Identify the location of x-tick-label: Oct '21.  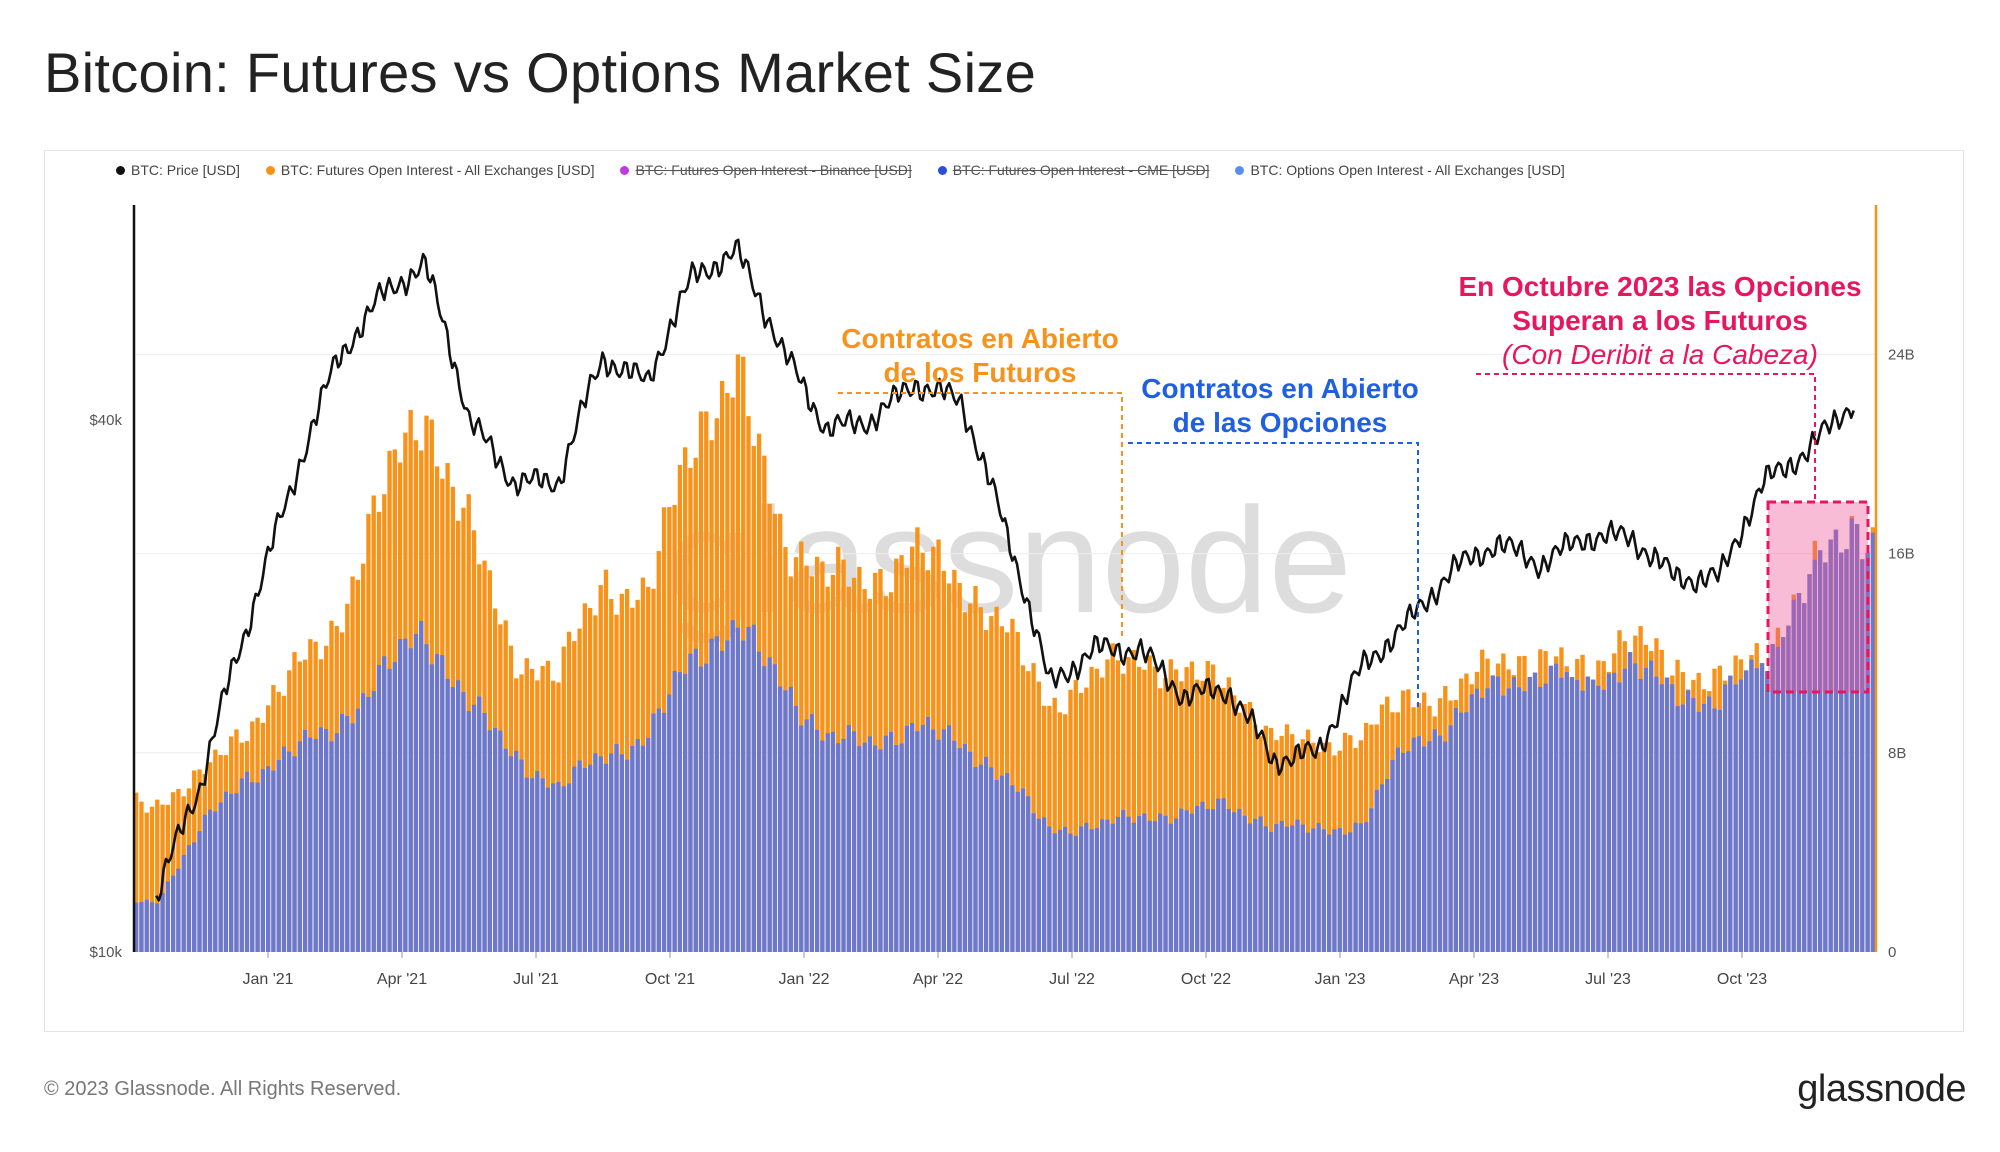
(670, 979).